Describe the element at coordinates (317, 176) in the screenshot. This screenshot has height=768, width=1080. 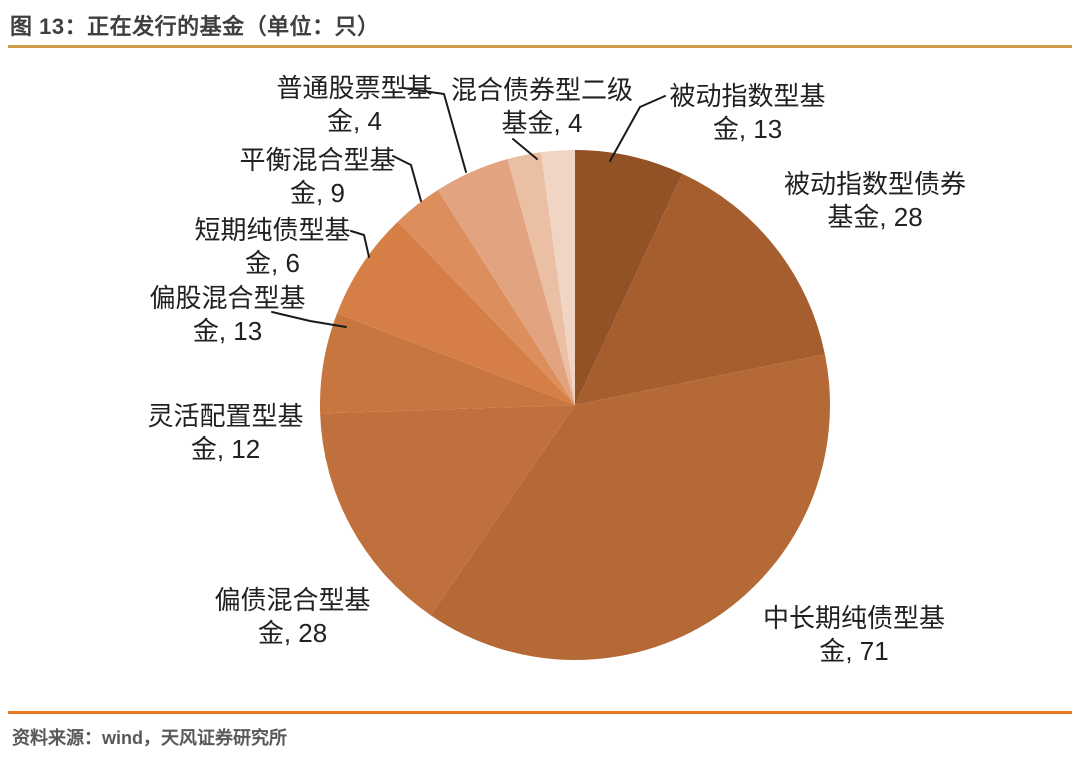
I see `pie-label-balanced-hybrid-fund: 平衡混合型基金, 9` at that location.